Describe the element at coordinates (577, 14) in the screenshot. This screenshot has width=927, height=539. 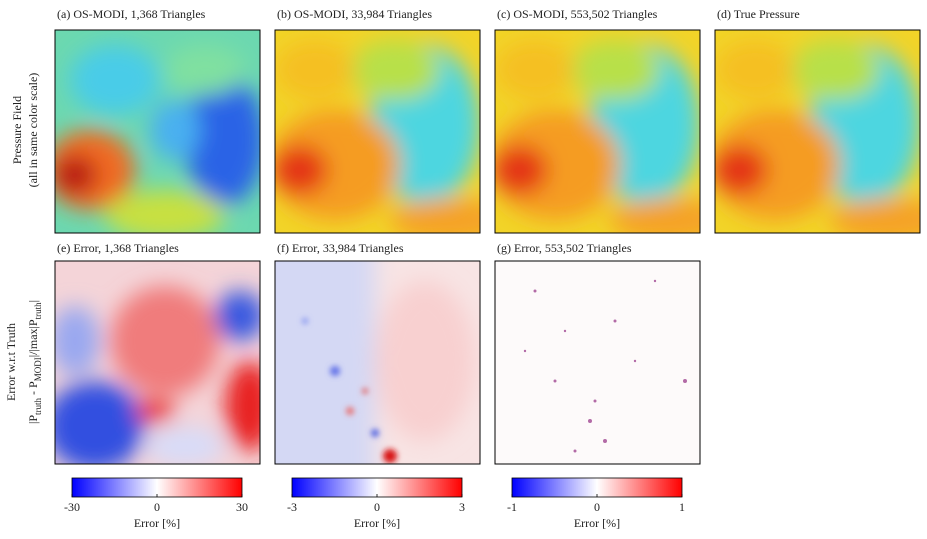
I see `panel-title: (c) OS-MODI, 553,502 Triangles` at that location.